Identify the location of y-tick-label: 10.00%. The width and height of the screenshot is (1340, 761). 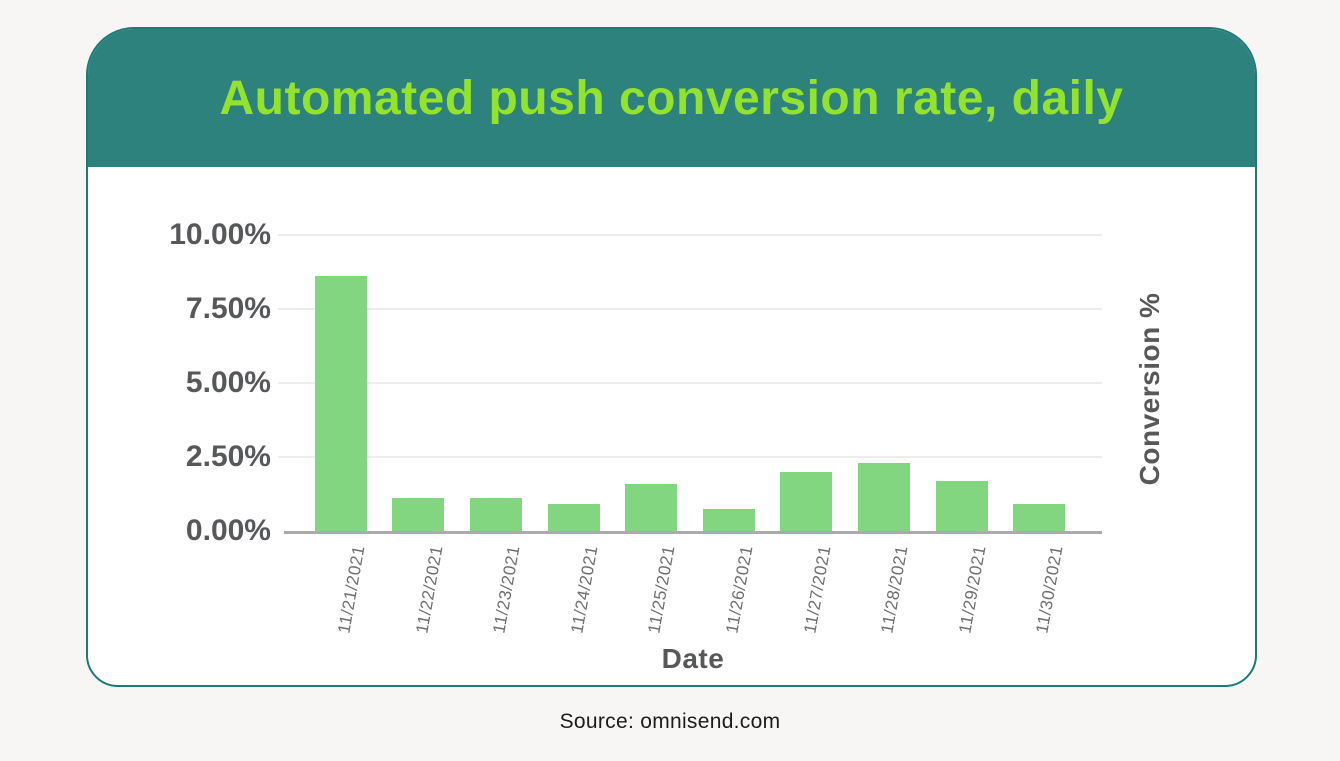
(220, 234).